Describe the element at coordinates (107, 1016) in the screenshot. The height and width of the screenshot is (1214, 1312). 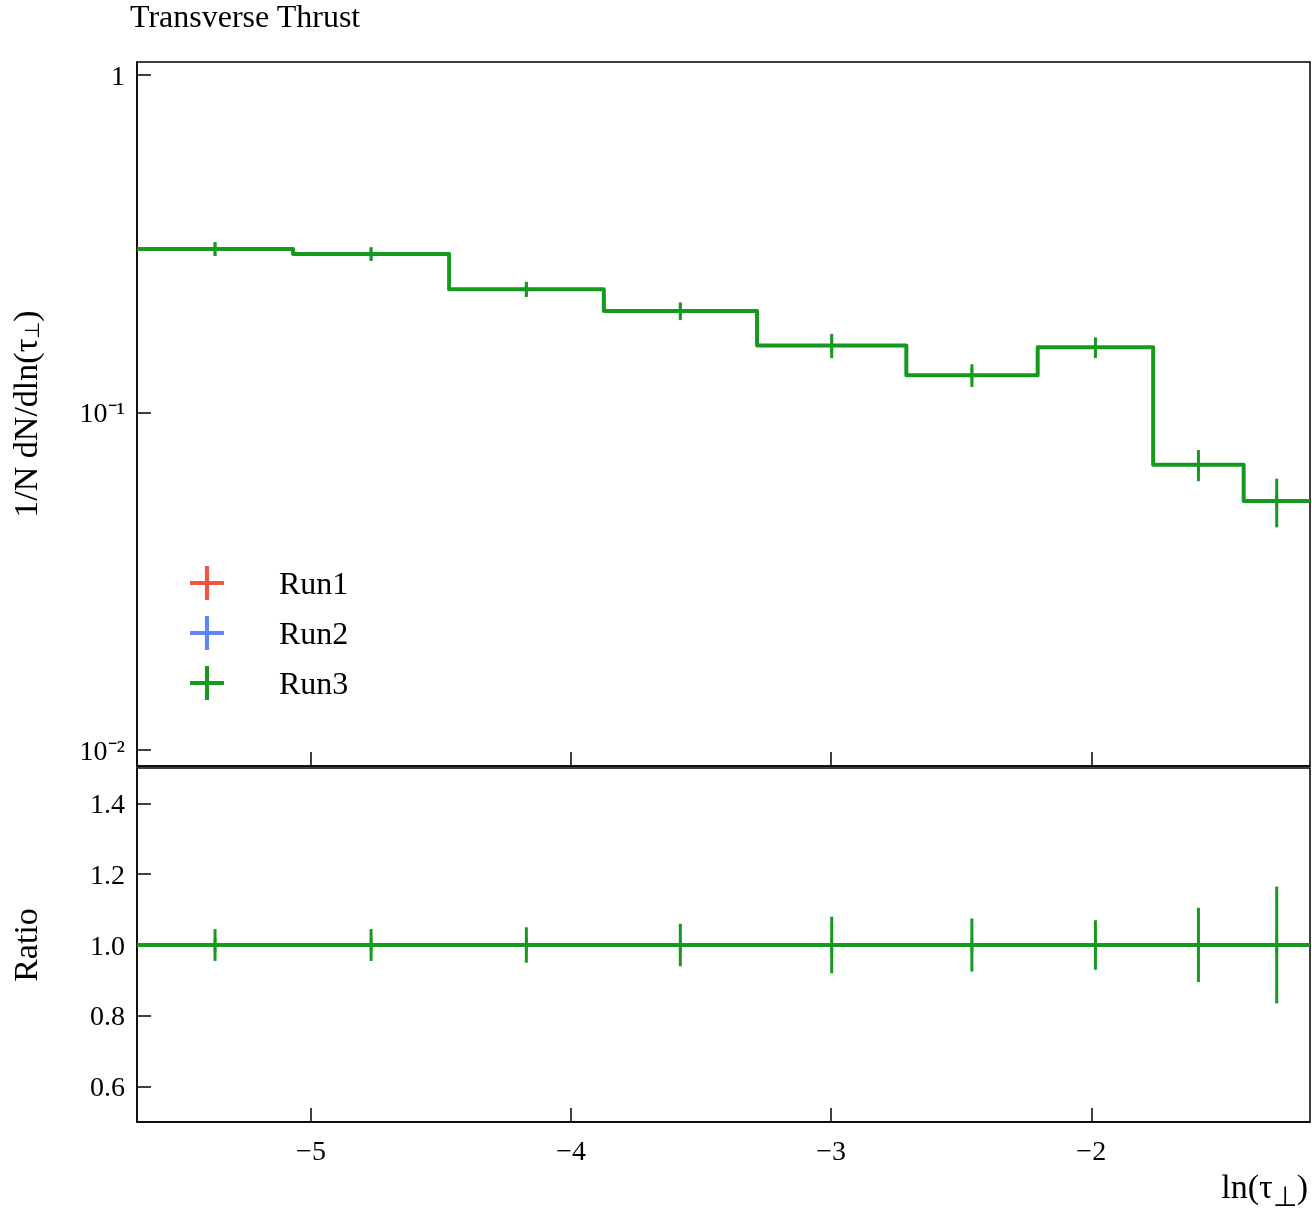
I see `y-tick-label: 0.8` at that location.